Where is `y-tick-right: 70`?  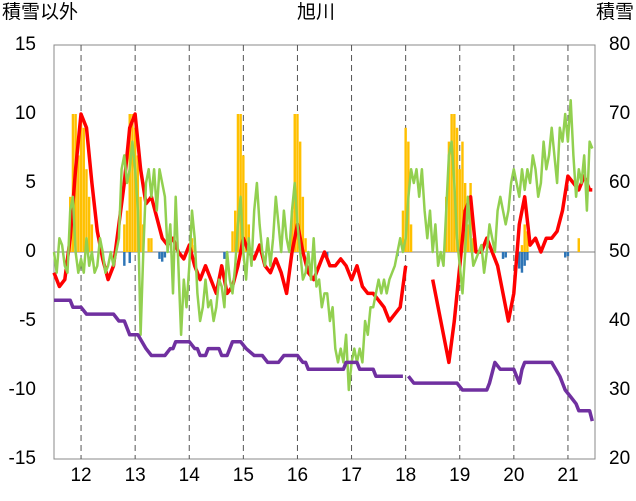
y-tick-right: 70 is located at coordinates (619, 113).